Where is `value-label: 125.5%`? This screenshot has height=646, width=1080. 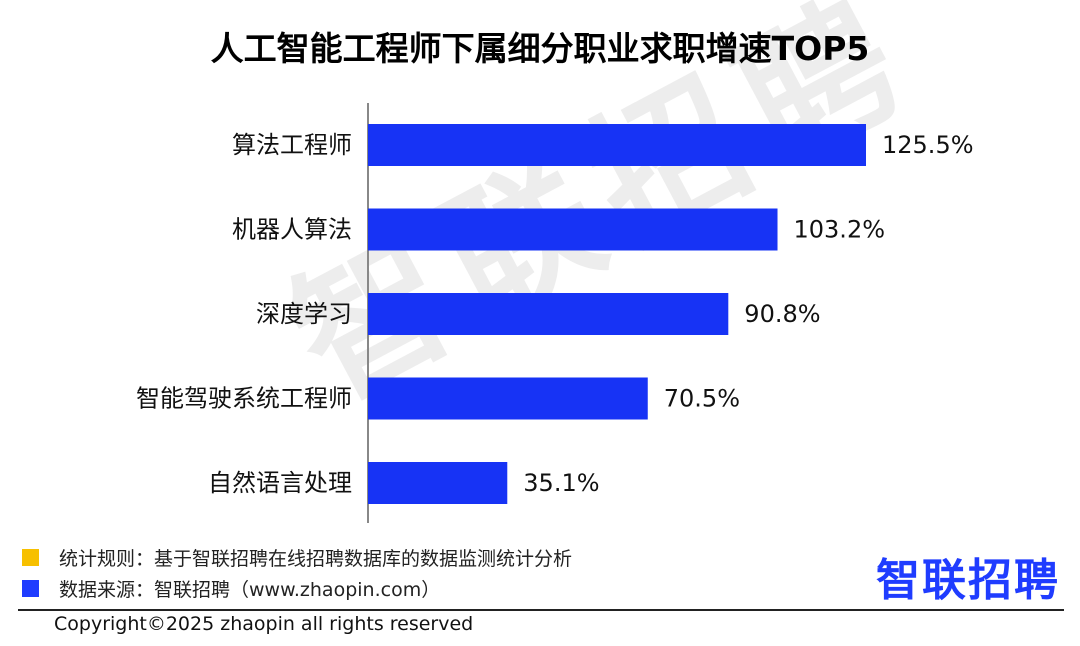 value-label: 125.5% is located at coordinates (928, 145).